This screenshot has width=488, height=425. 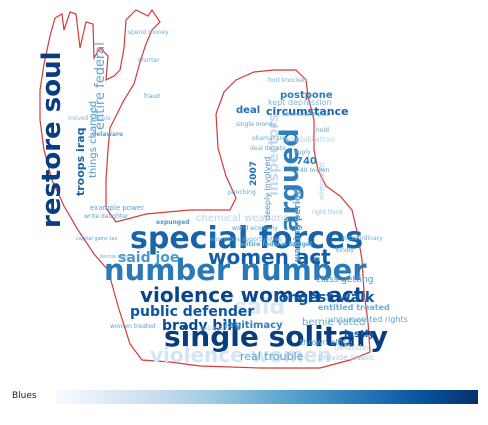 What do you see at coordinates (269, 138) in the screenshot?
I see `word-obamacare: obamacare` at bounding box center [269, 138].